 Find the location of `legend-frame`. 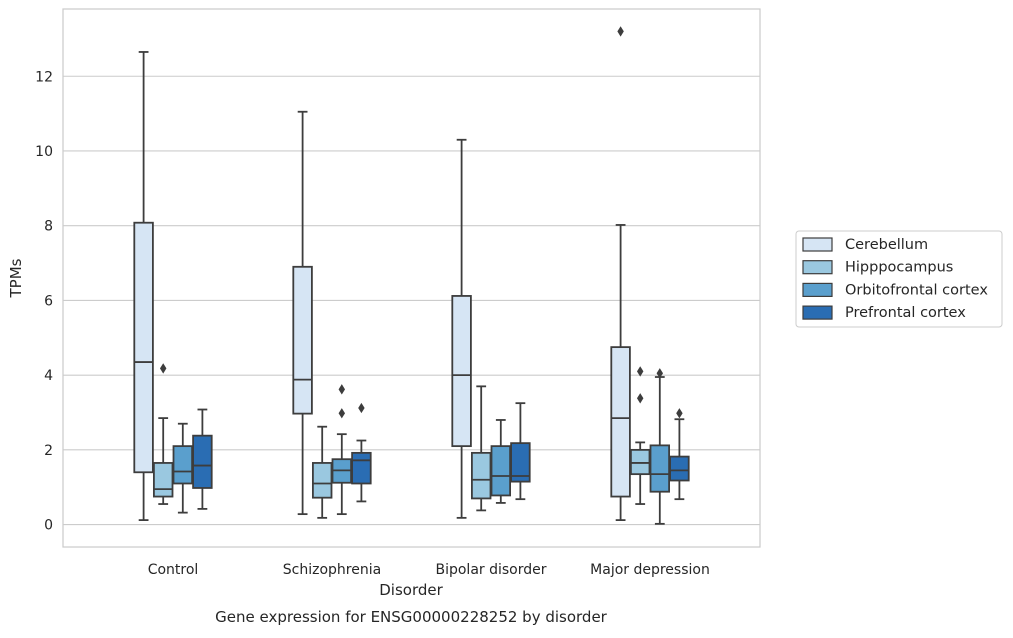

legend-frame is located at coordinates (899, 279).